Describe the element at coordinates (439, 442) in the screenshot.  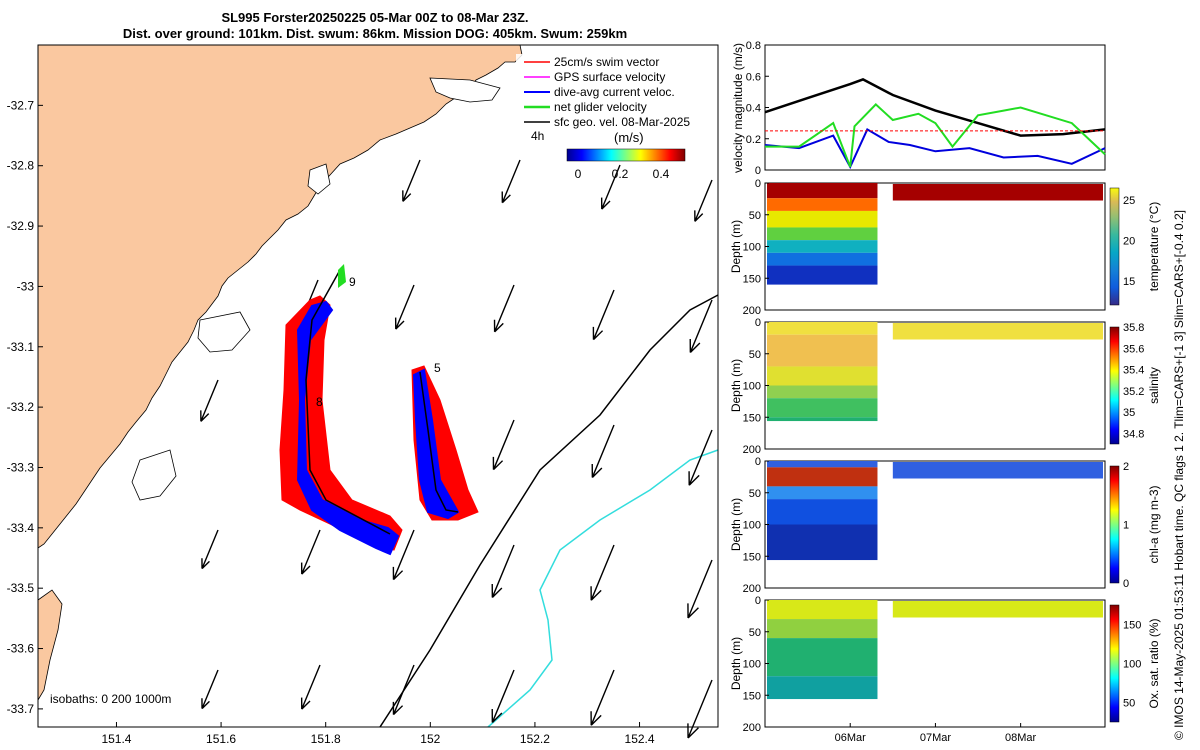
I see `glider-track-line-east` at that location.